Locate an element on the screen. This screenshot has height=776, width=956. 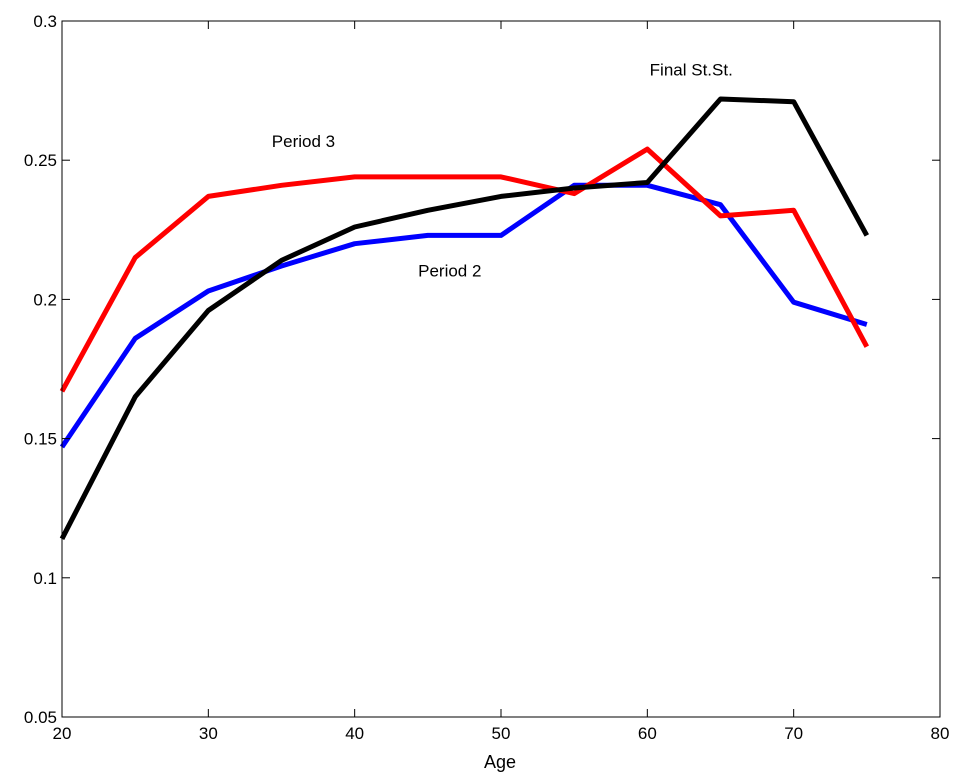
x-axis-title: Age is located at coordinates (500, 762).